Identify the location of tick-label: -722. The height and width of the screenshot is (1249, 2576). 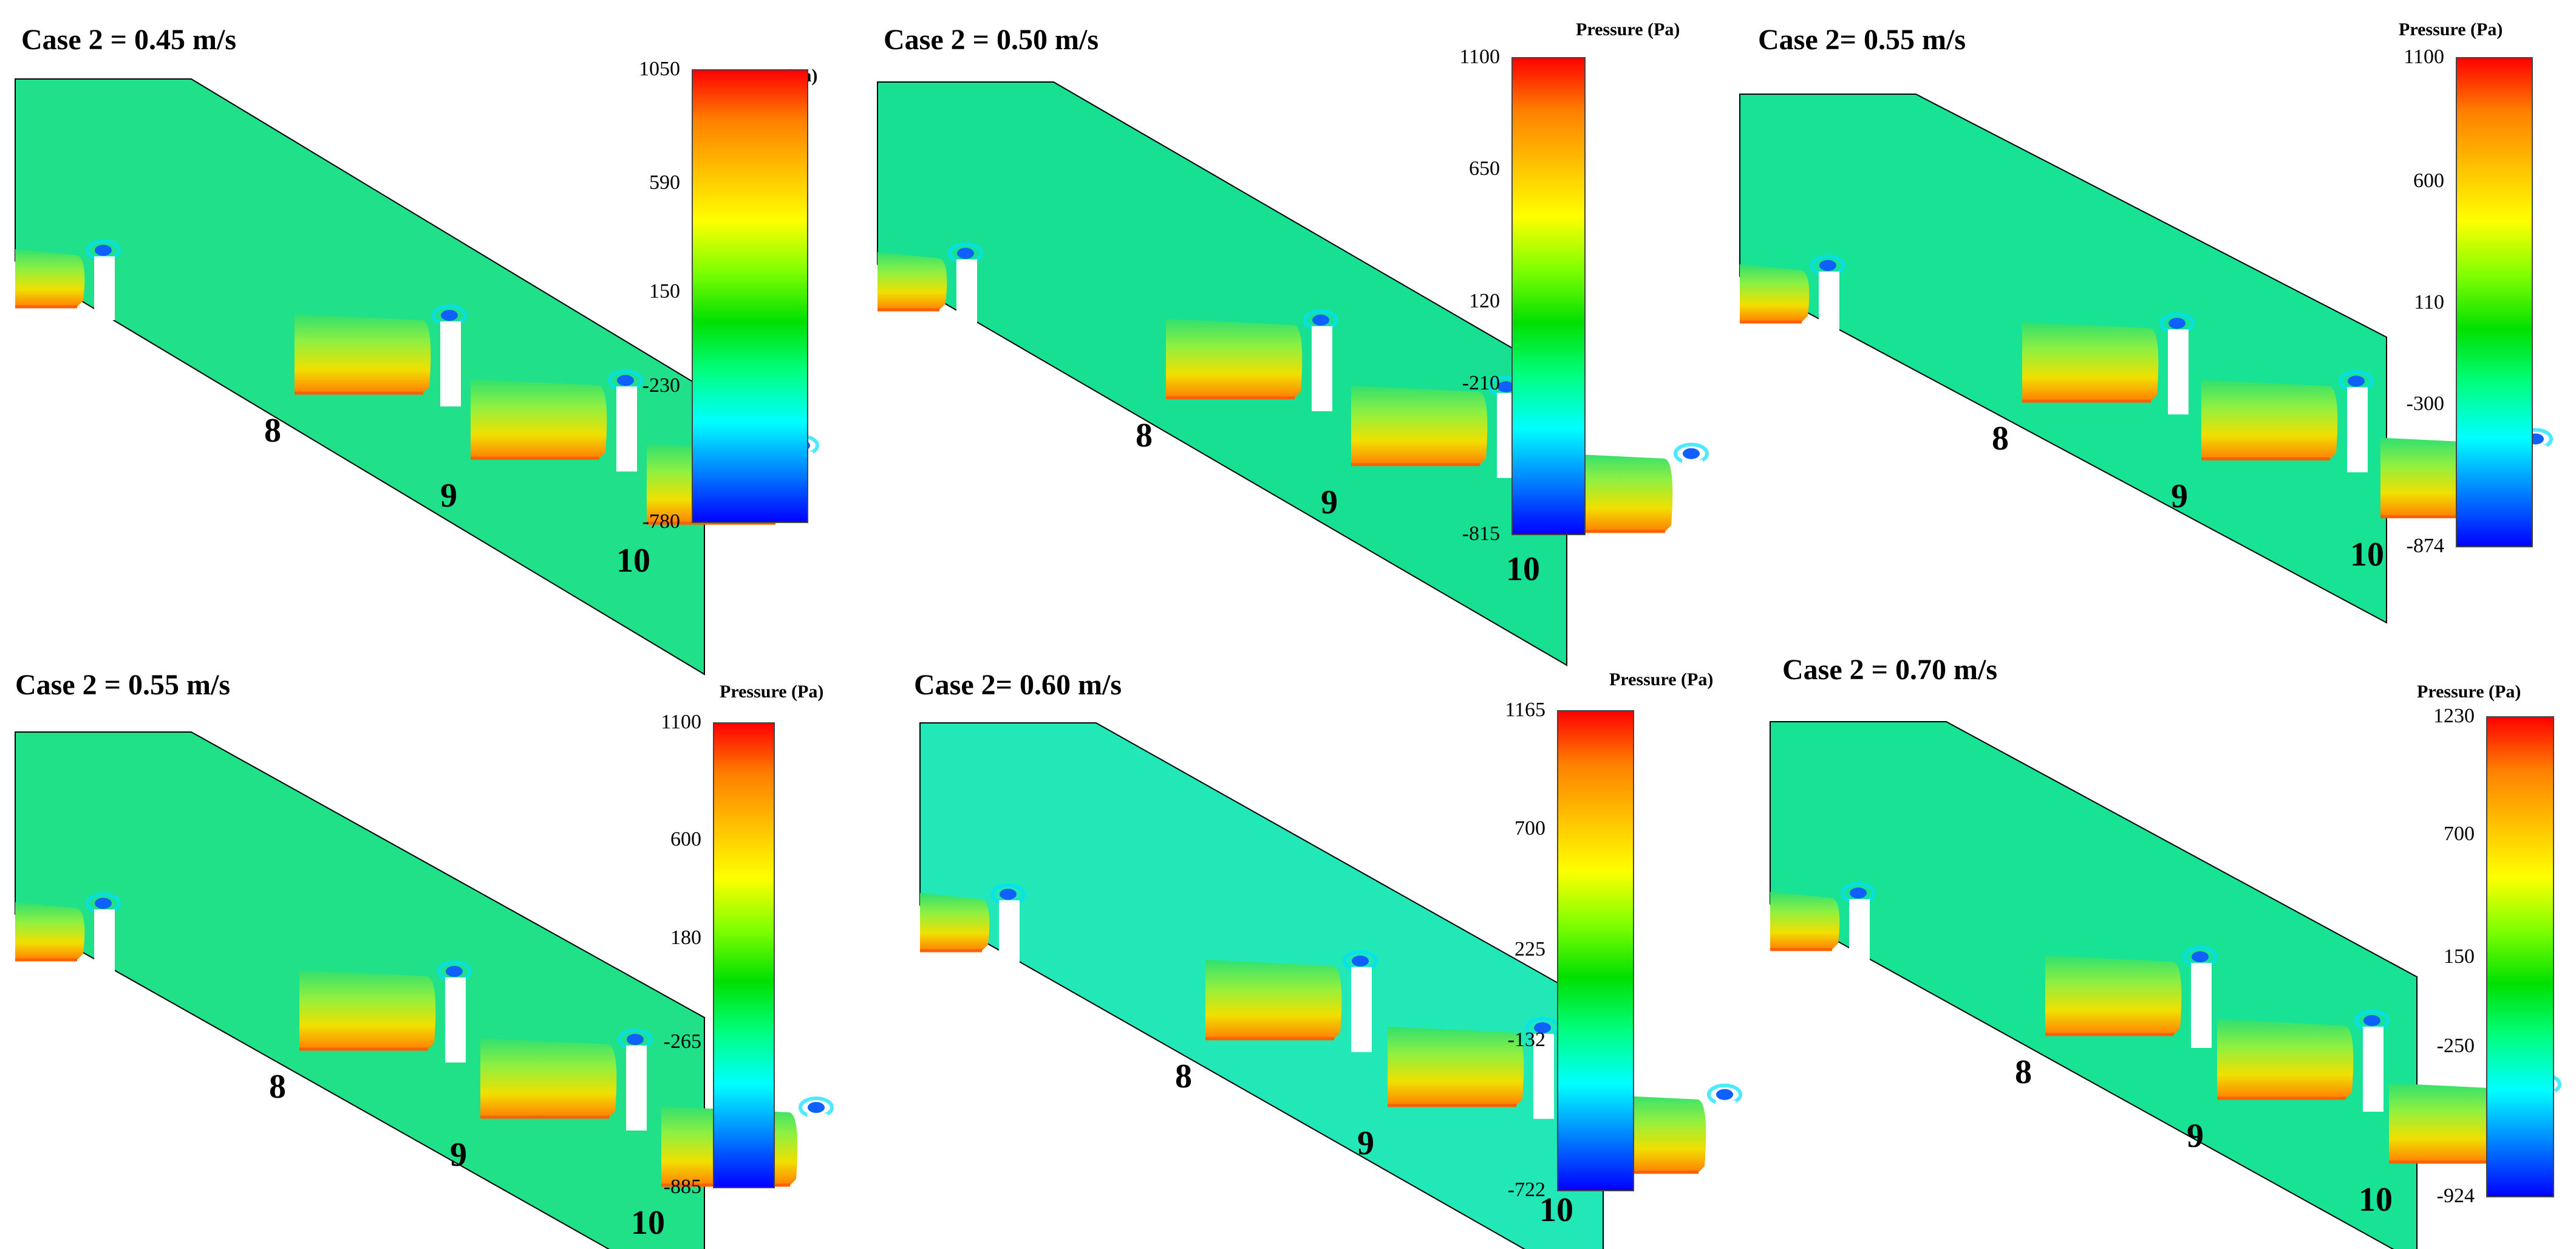
(1526, 1190).